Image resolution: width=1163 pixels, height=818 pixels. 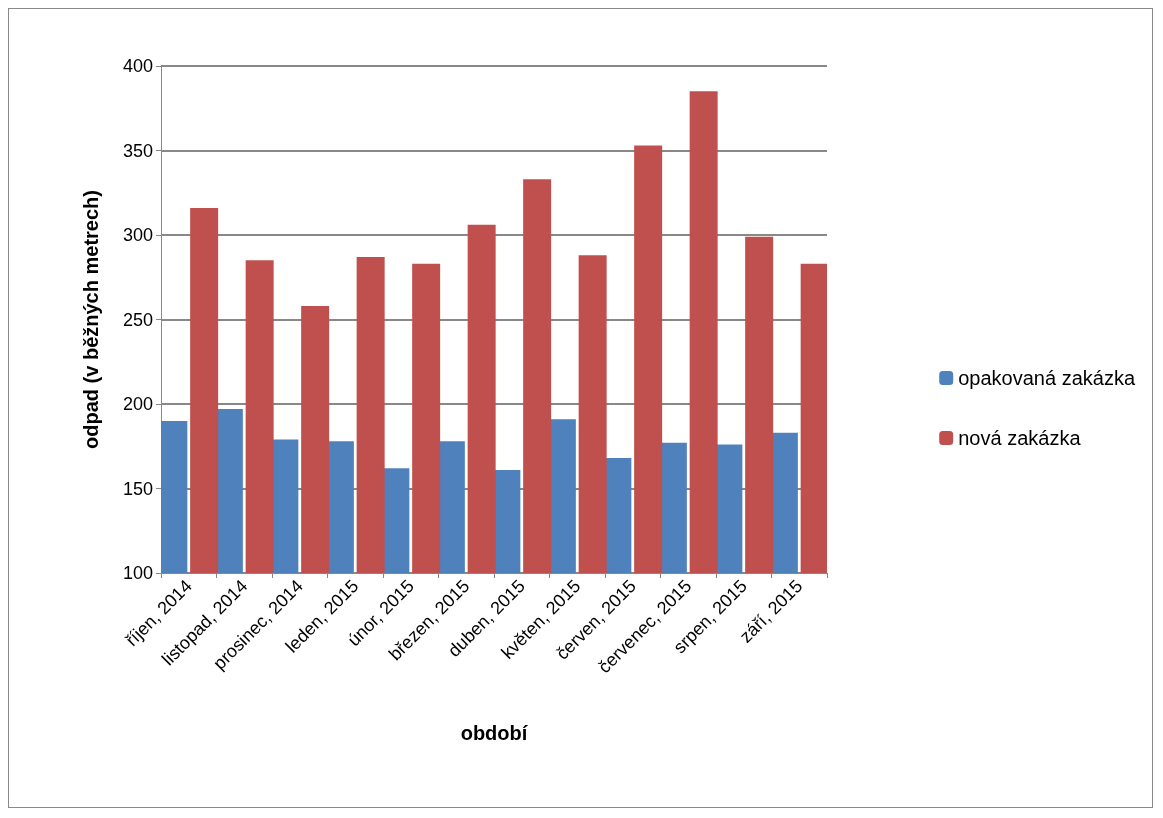 What do you see at coordinates (137, 319) in the screenshot?
I see `y-tick-label: 250` at bounding box center [137, 319].